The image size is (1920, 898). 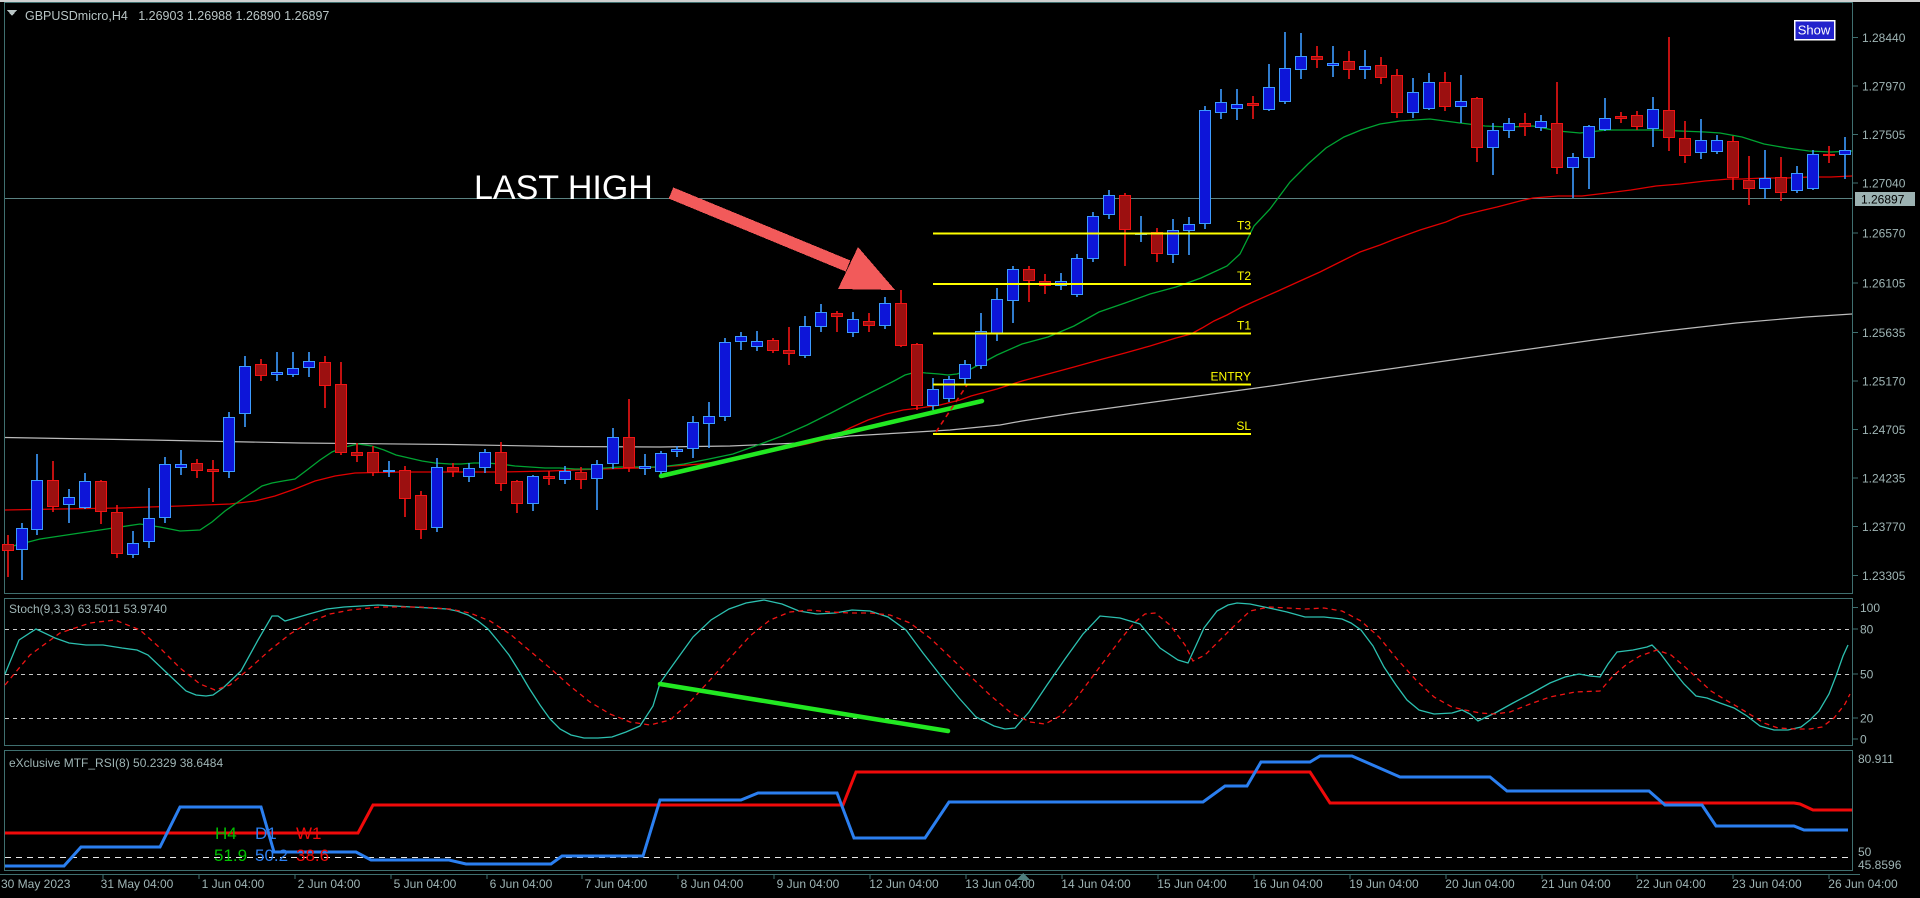 What do you see at coordinates (563, 188) in the screenshot?
I see `svg-text: LAST HIGH` at bounding box center [563, 188].